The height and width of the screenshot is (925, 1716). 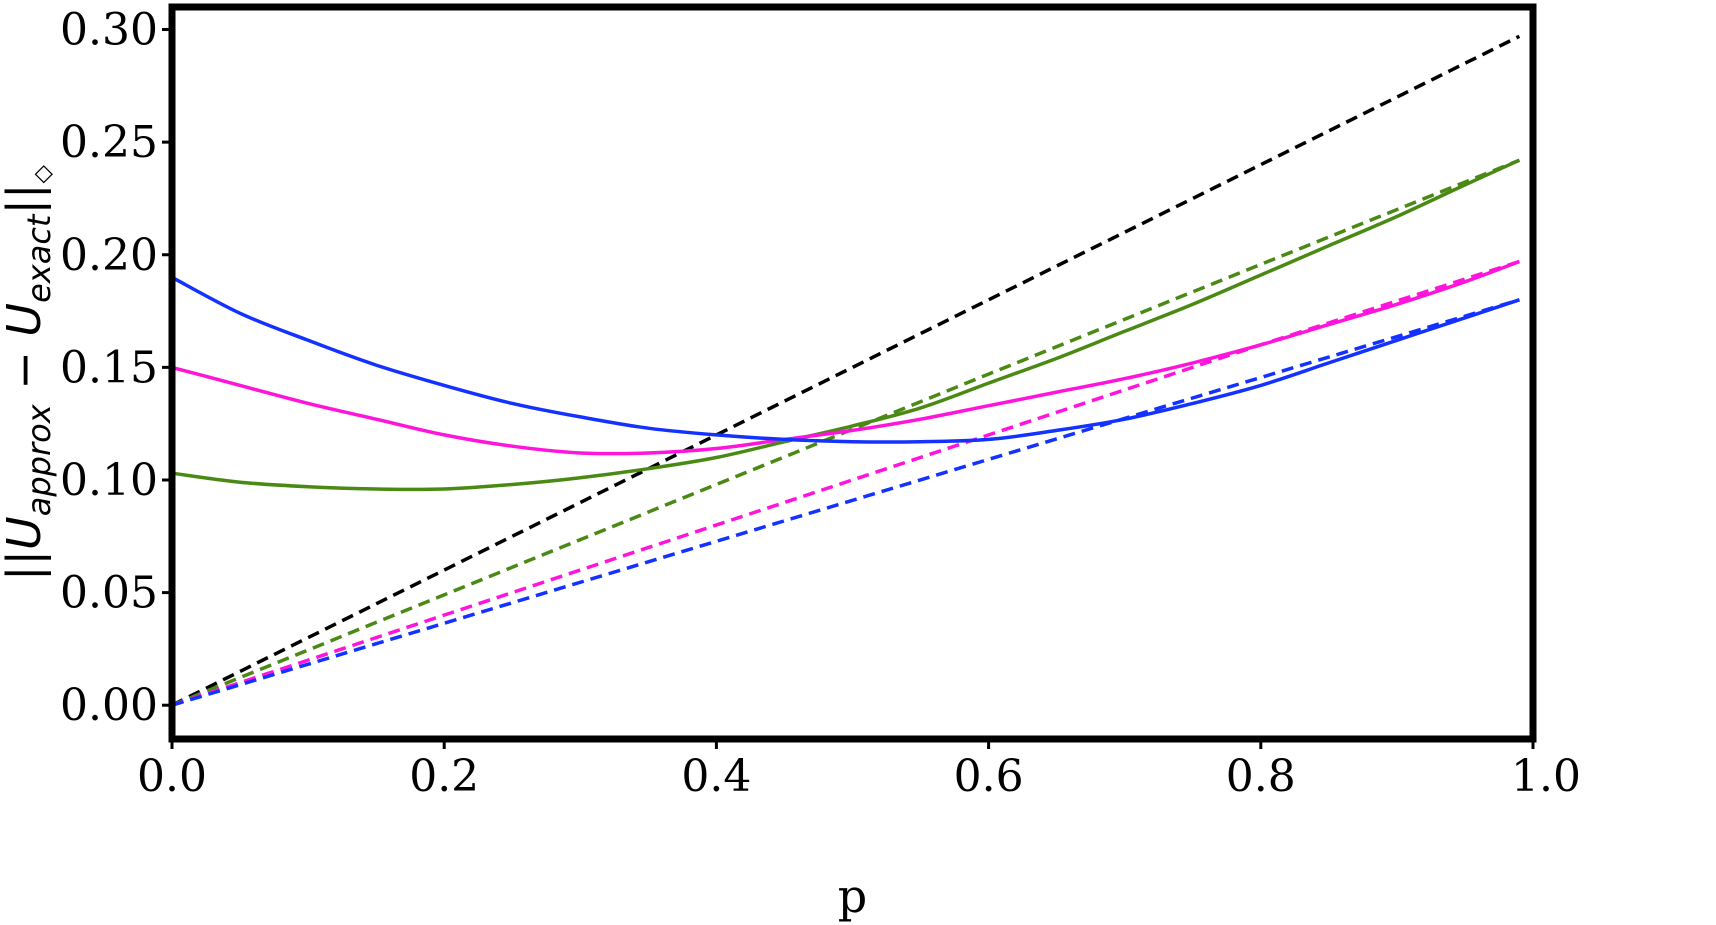 What do you see at coordinates (109, 255) in the screenshot?
I see `y-tick-label: 0.20` at bounding box center [109, 255].